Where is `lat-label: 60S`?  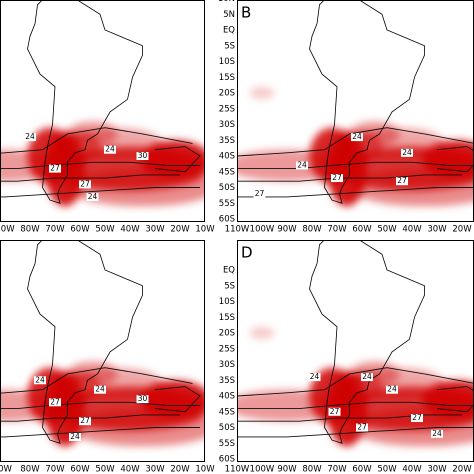 lat-label: 60S is located at coordinates (227, 220).